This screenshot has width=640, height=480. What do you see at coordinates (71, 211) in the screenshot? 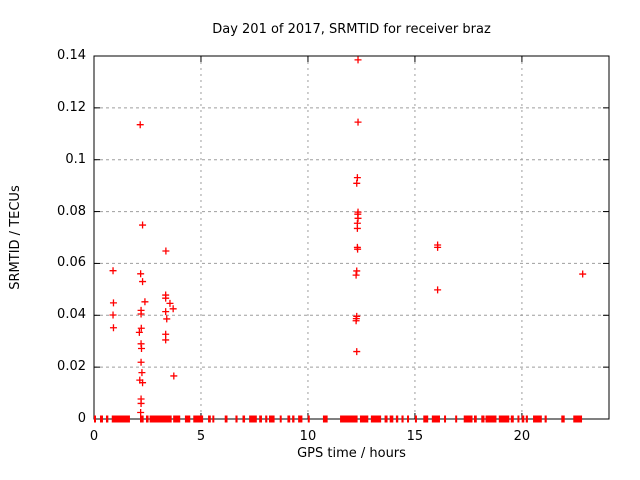
I see `y-tick-label: 0.08` at bounding box center [71, 211].